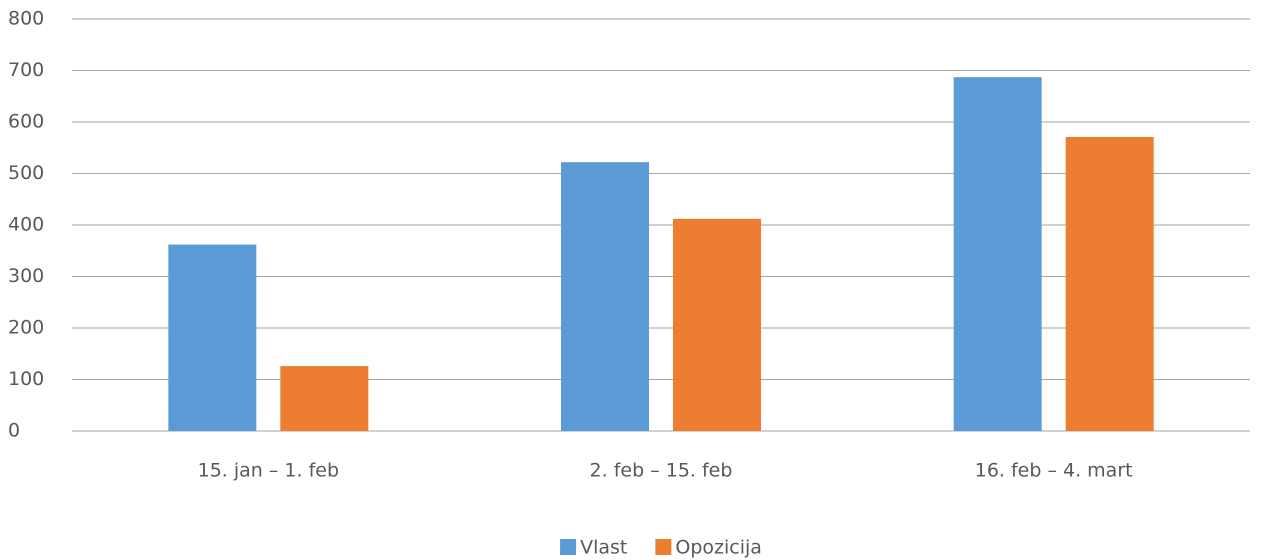 Image resolution: width=1267 pixels, height=560 pixels. What do you see at coordinates (26, 276) in the screenshot?
I see `y-tick-label: 300` at bounding box center [26, 276].